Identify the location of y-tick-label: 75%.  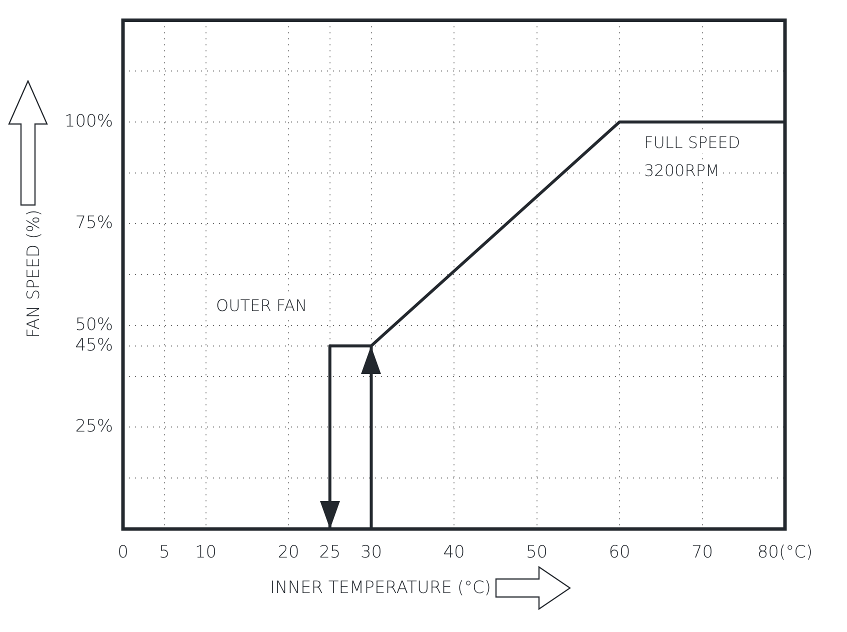
(94, 223).